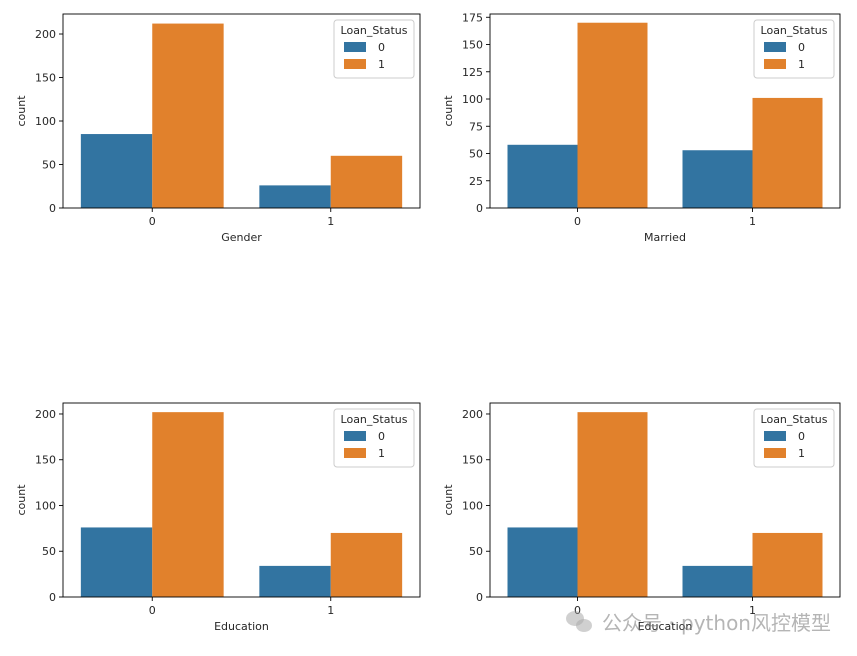  What do you see at coordinates (472, 17) in the screenshot?
I see `y-tick-label: 175` at bounding box center [472, 17].